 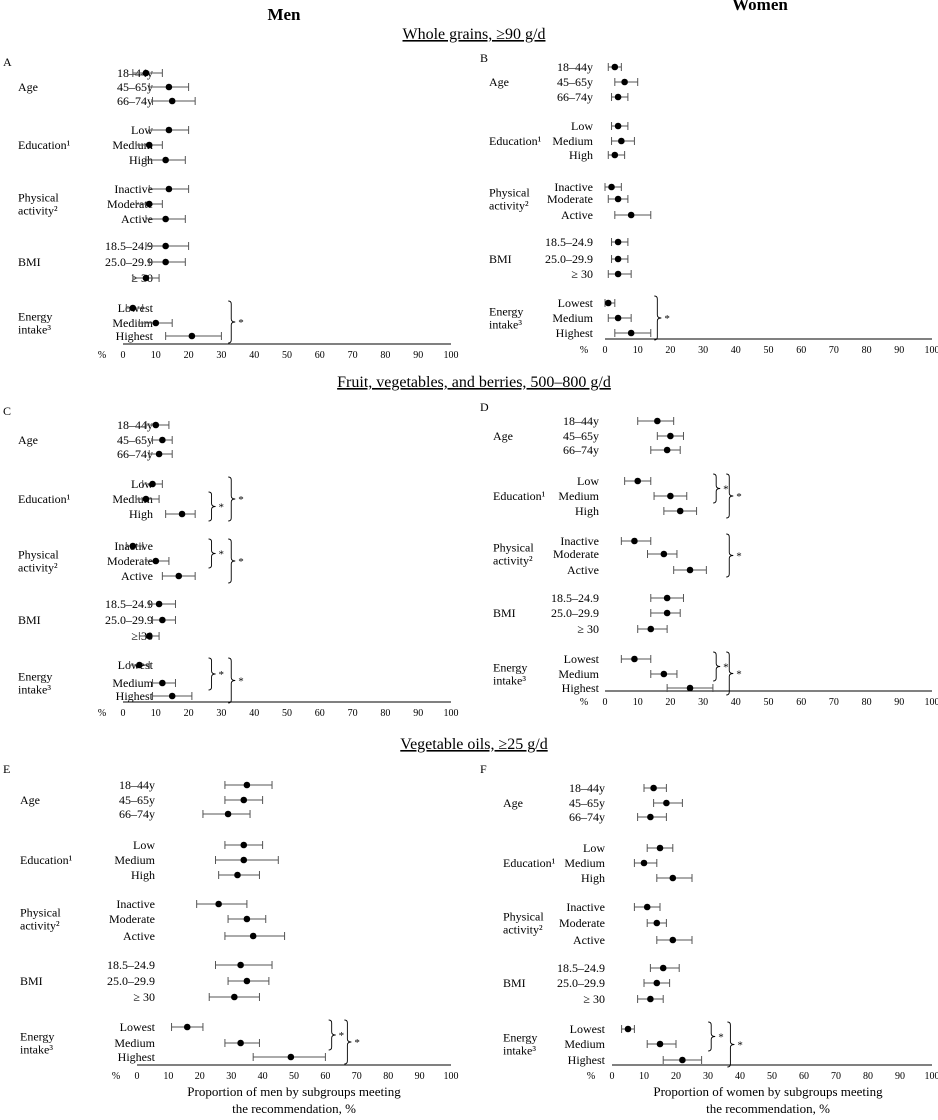 I want to click on section-title-whole-grains: Whole grains, ≥90 g/d, so click(x=474, y=34).